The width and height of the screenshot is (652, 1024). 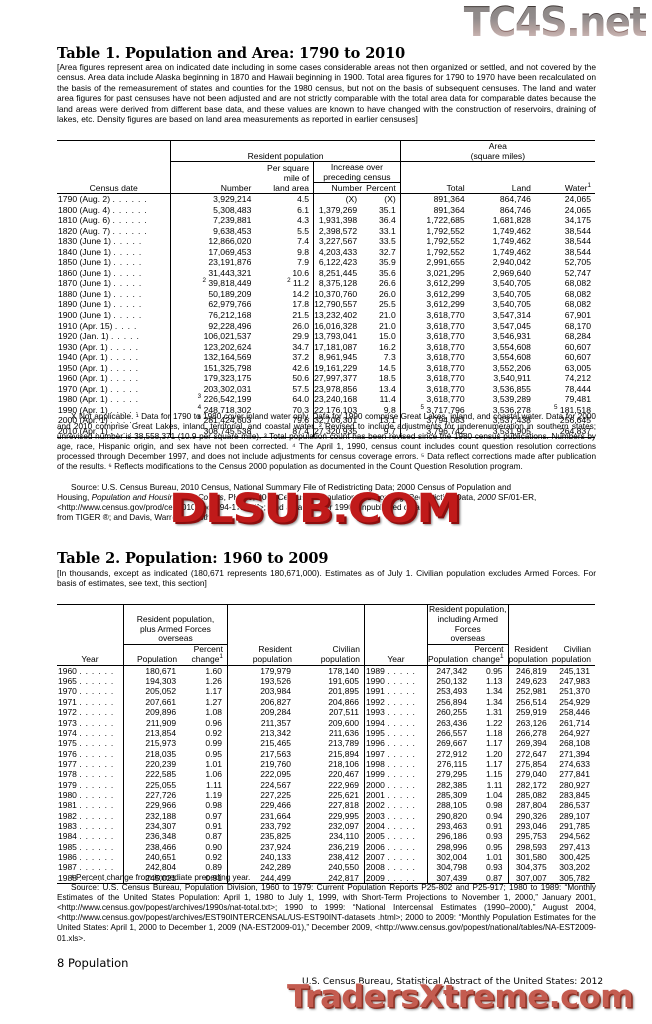 What do you see at coordinates (529, 671) in the screenshot?
I see `t2-cell-resident-right: 246,819` at bounding box center [529, 671].